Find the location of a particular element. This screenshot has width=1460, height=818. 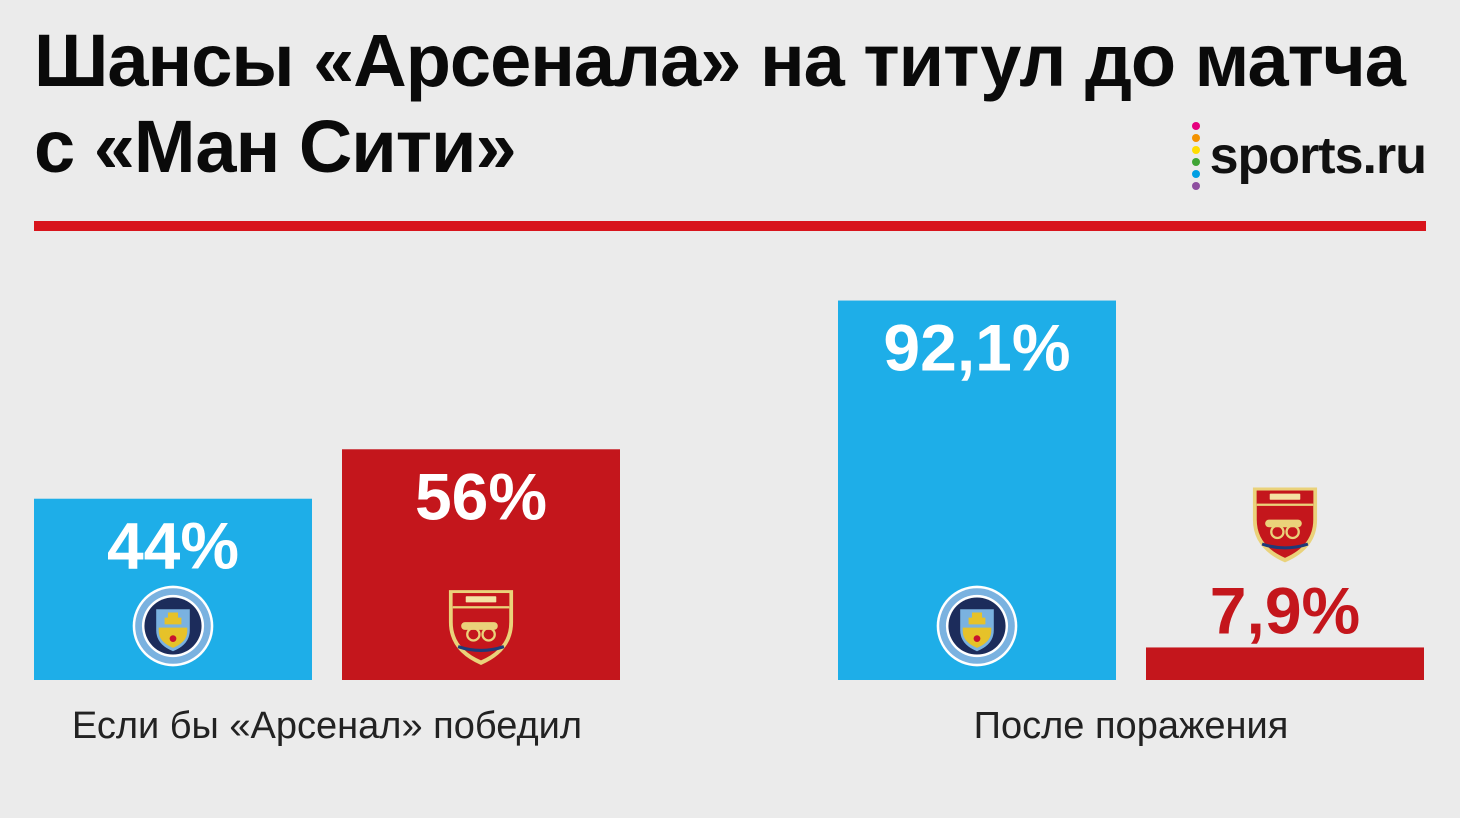

sports-ru-logo: sports.ru is located at coordinates (1309, 156).